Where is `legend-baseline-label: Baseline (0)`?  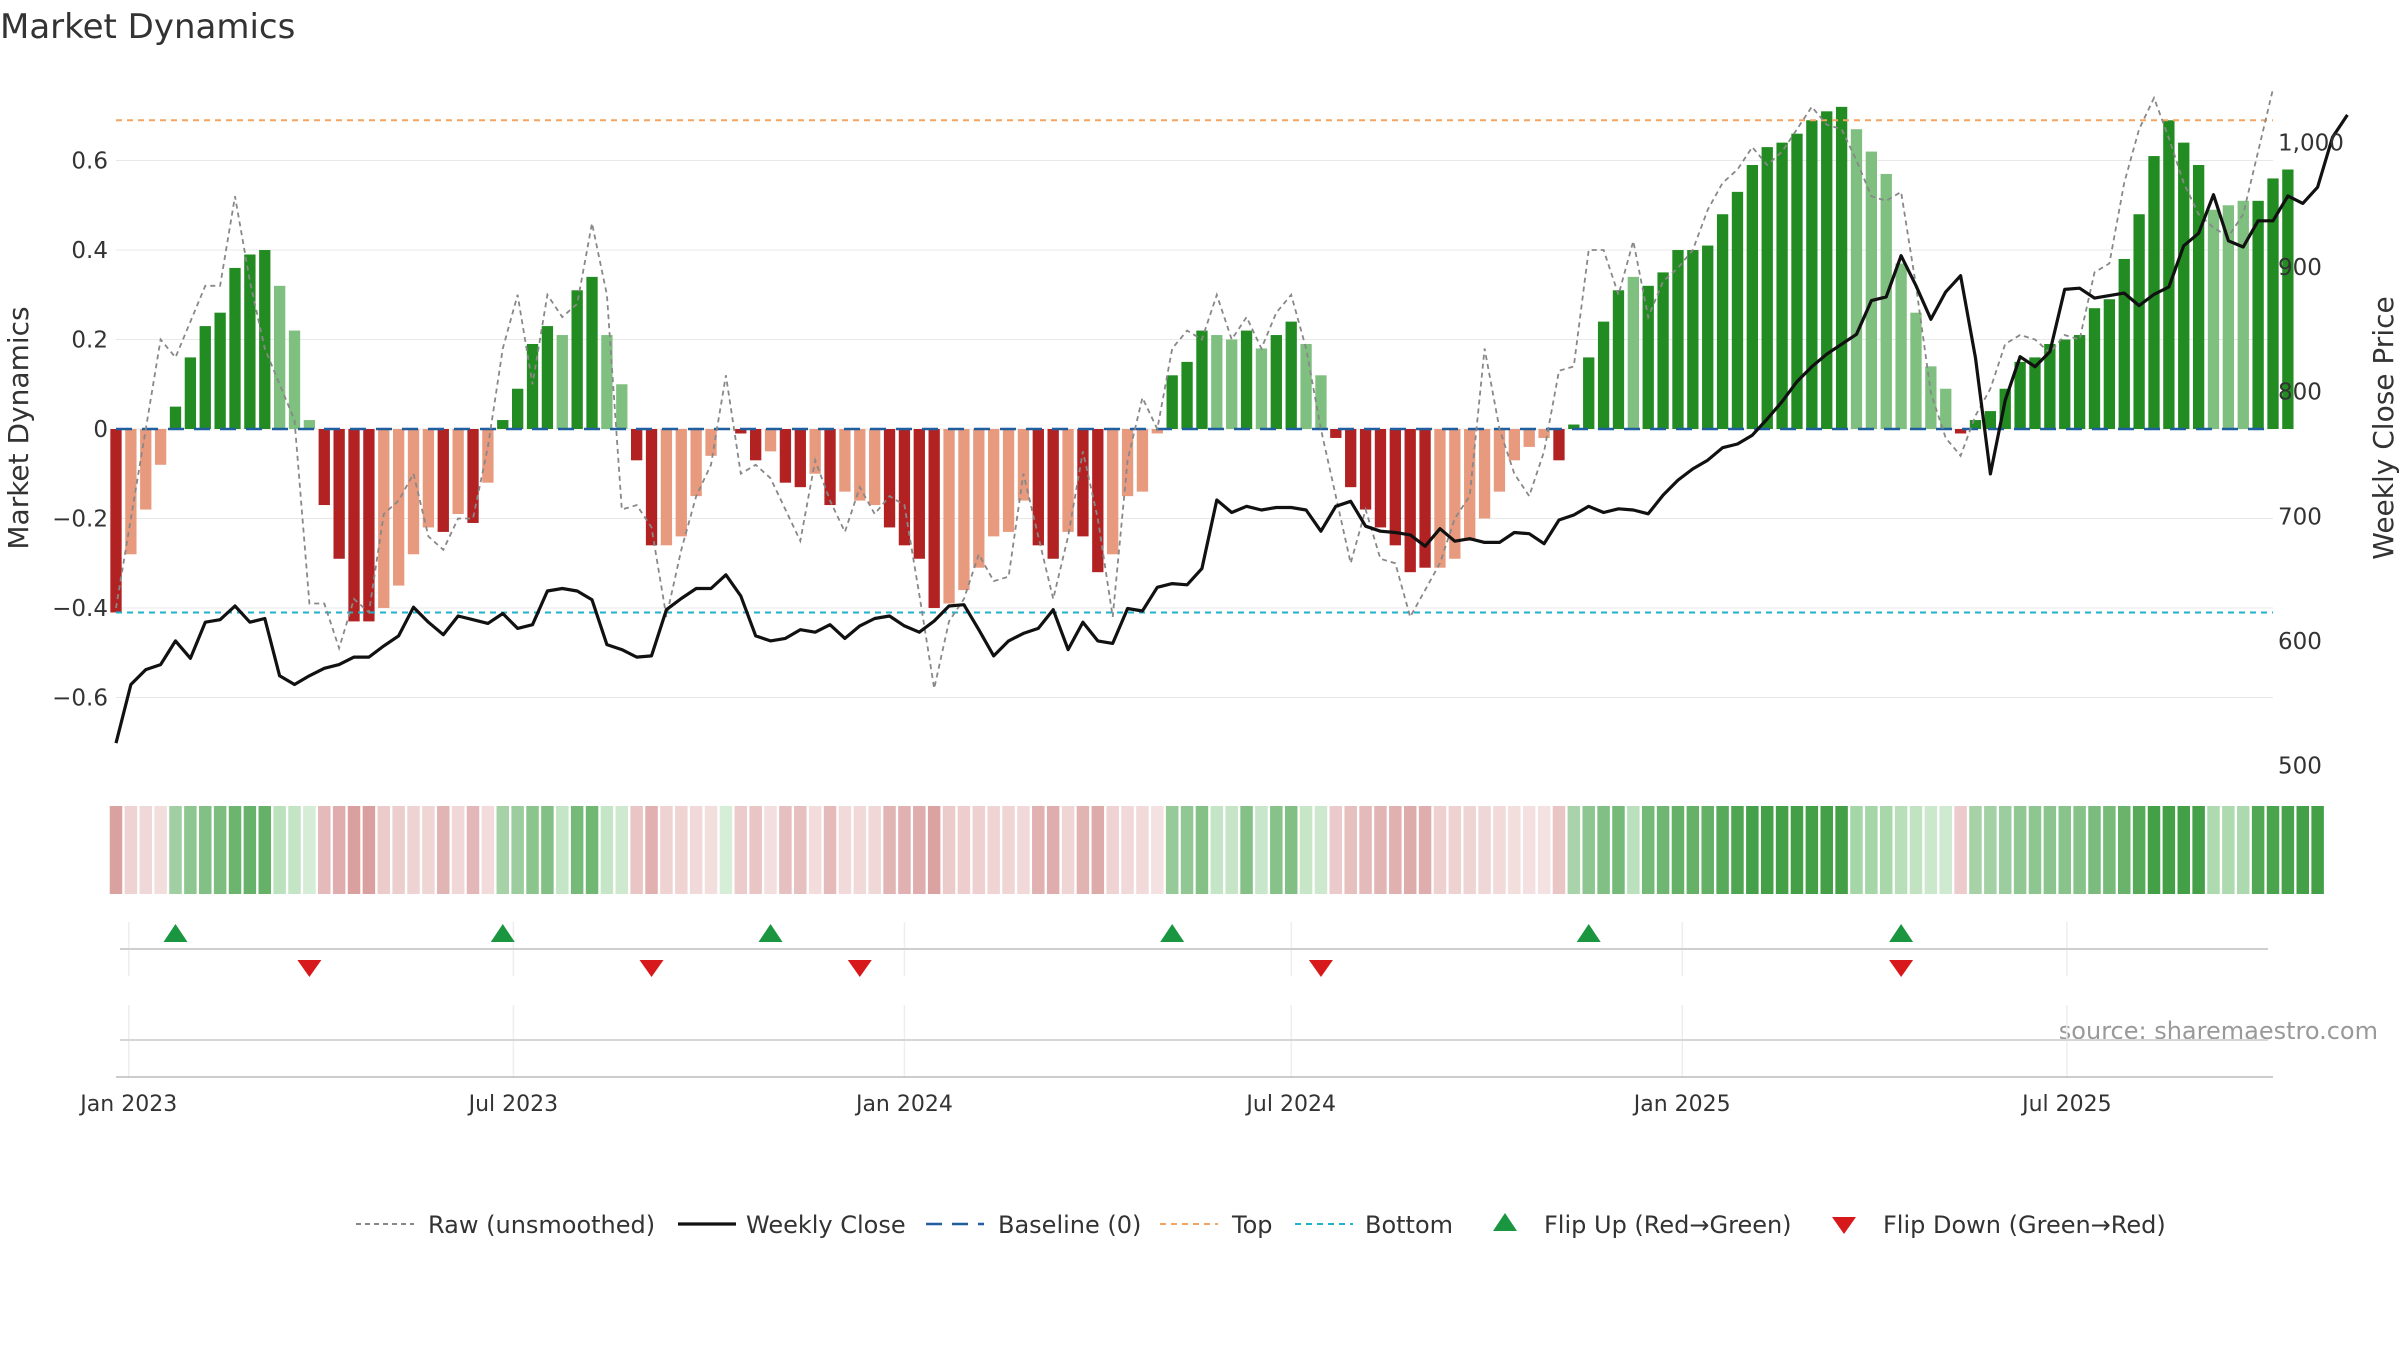 legend-baseline-label: Baseline (0) is located at coordinates (1069, 1225).